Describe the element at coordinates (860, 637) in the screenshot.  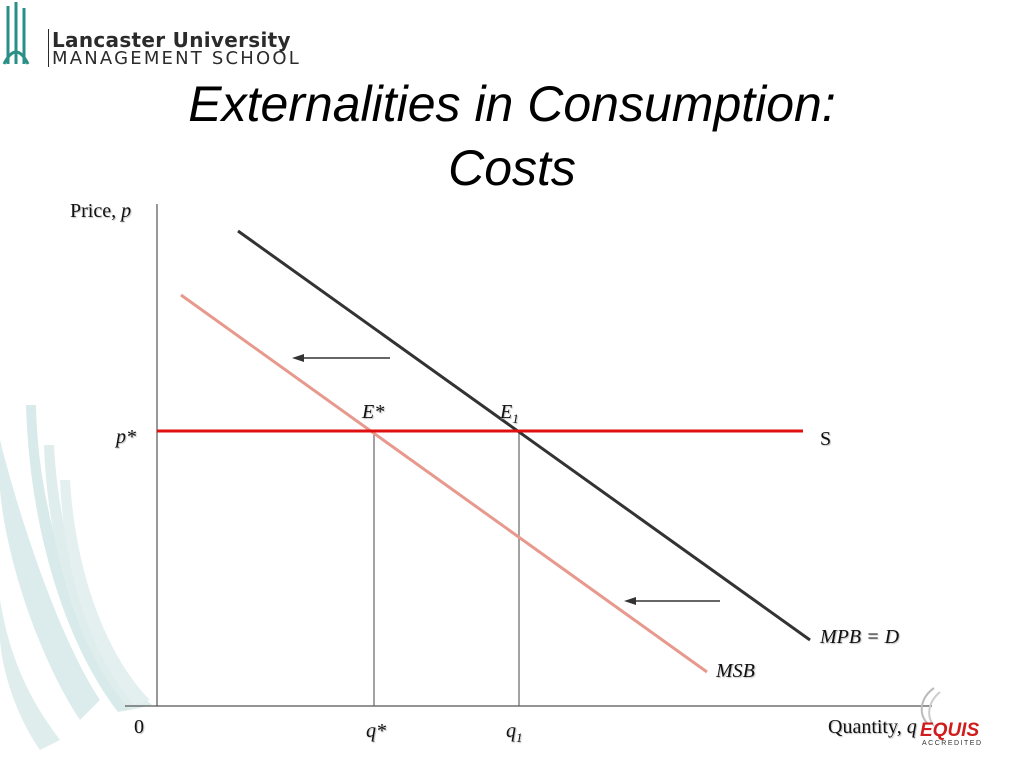
I see `mpb-demand-label: MPB = D` at that location.